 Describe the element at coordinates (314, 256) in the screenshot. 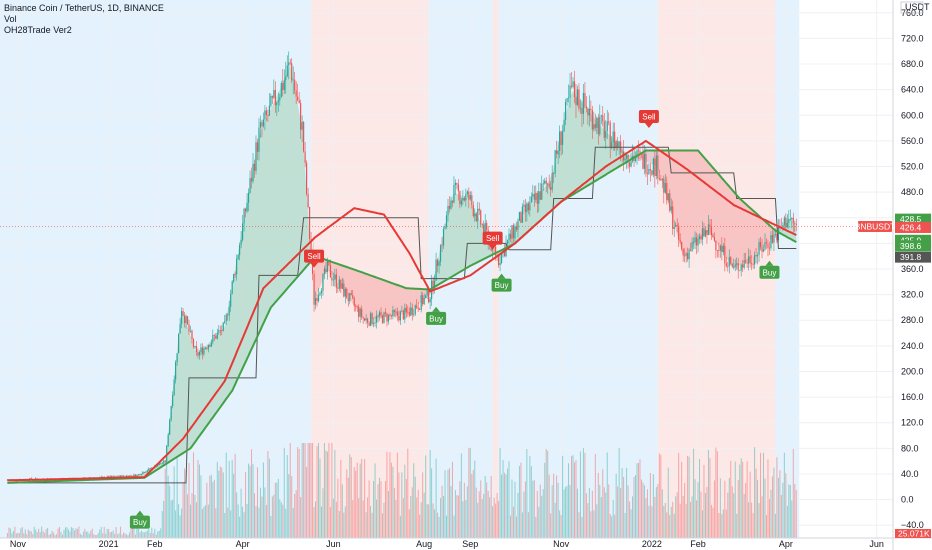

I see `sell-label: Sell` at that location.